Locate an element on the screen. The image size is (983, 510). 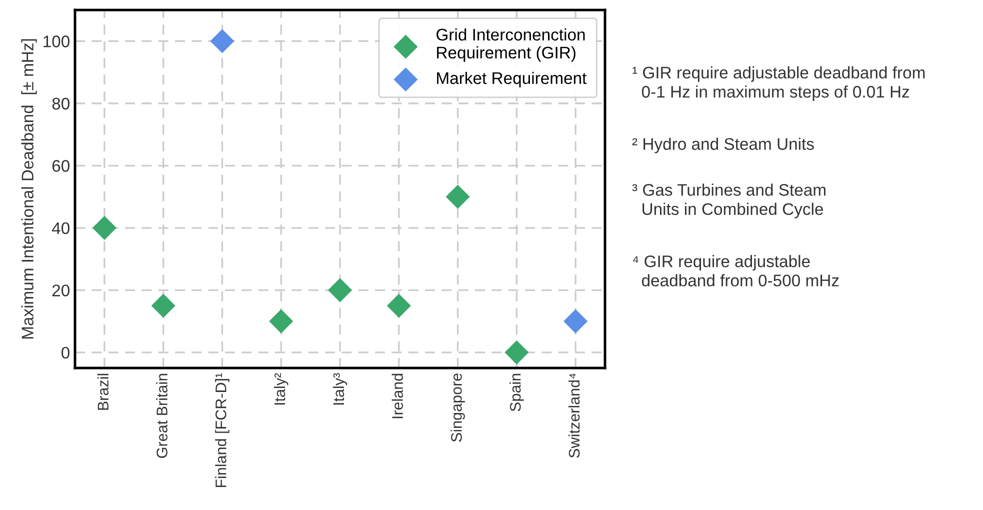
x-tick-label: Italy³ is located at coordinates (340, 389).